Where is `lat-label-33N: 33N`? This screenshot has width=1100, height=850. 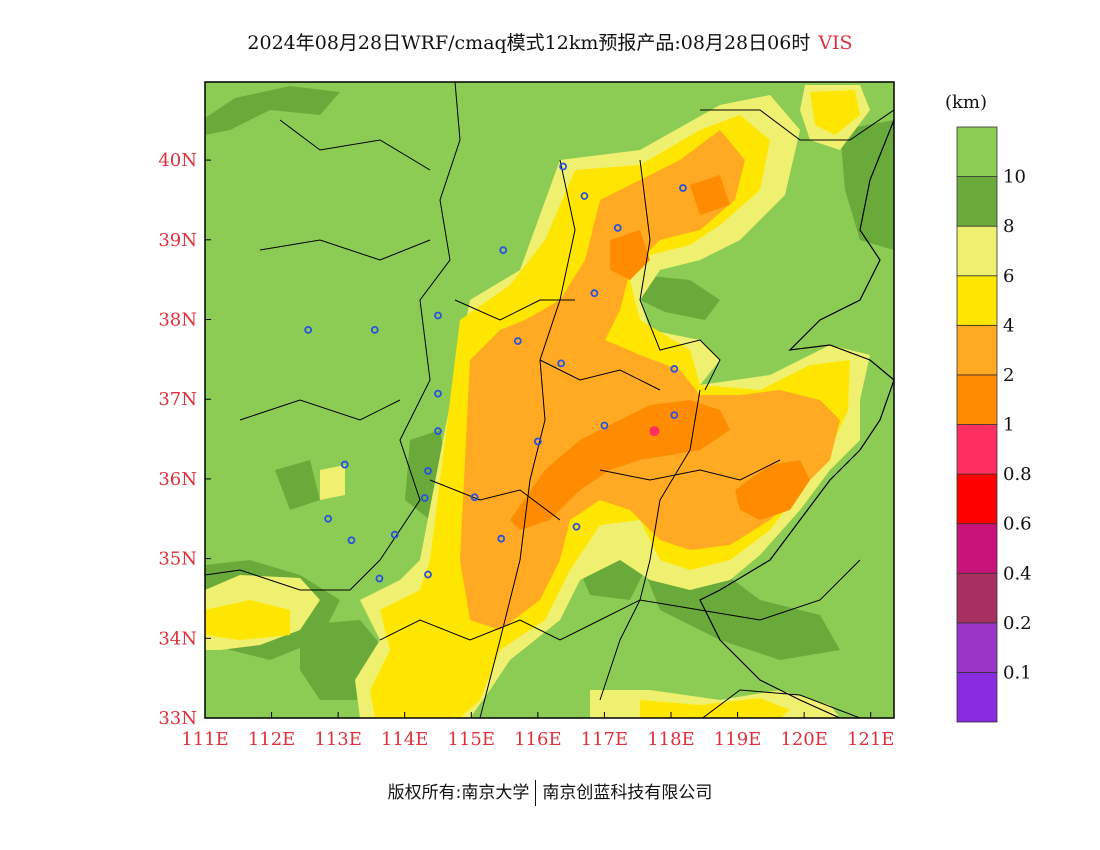
lat-label-33N: 33N is located at coordinates (177, 718).